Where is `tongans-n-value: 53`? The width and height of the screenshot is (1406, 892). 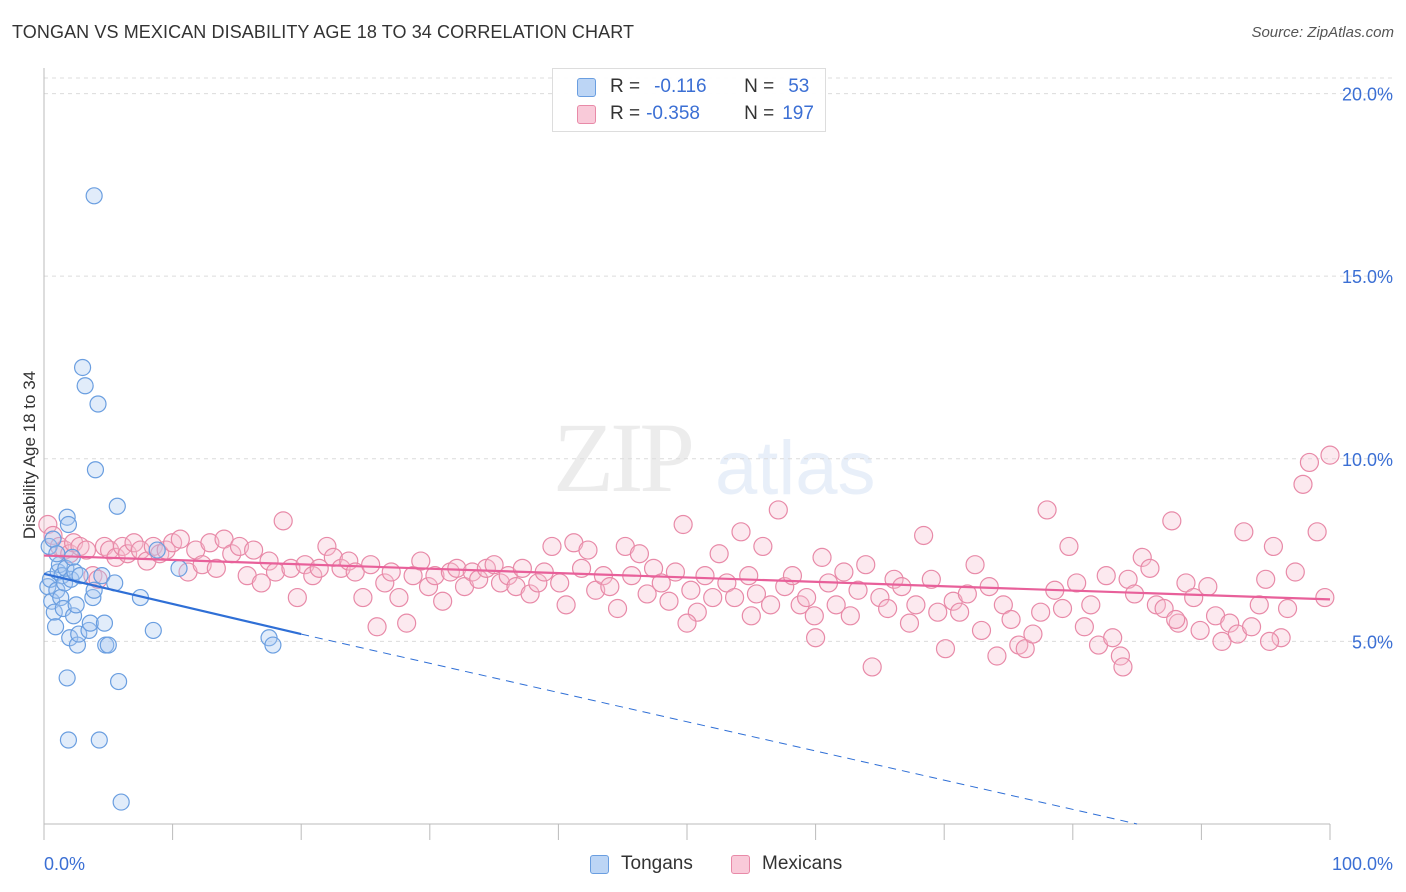
tongans-n-value: 53 is located at coordinates (799, 86).